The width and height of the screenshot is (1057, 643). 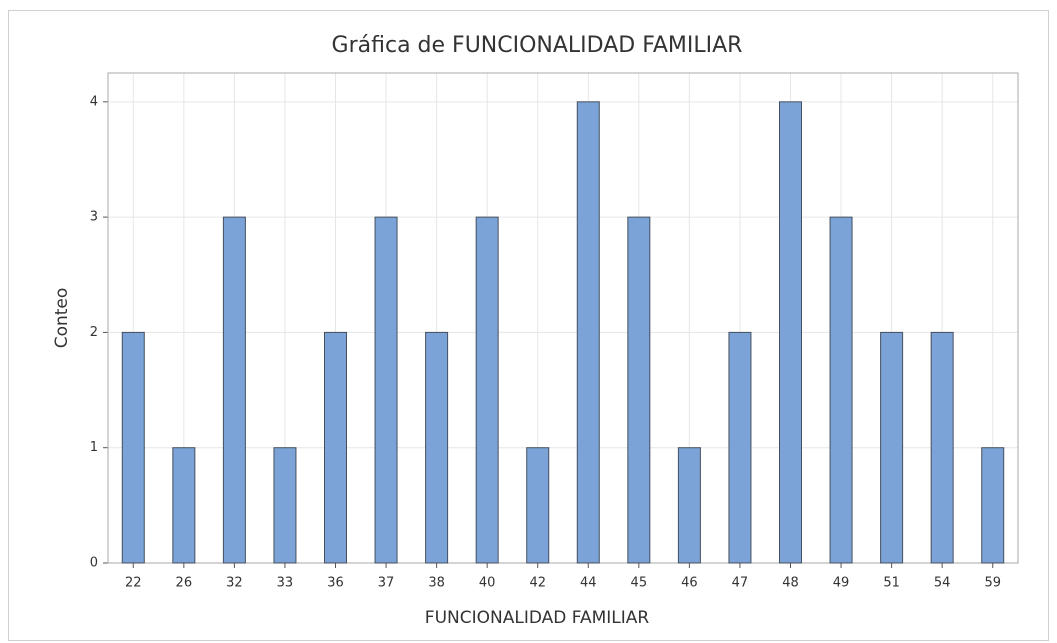 What do you see at coordinates (335, 583) in the screenshot?
I see `x-tick-label: 36` at bounding box center [335, 583].